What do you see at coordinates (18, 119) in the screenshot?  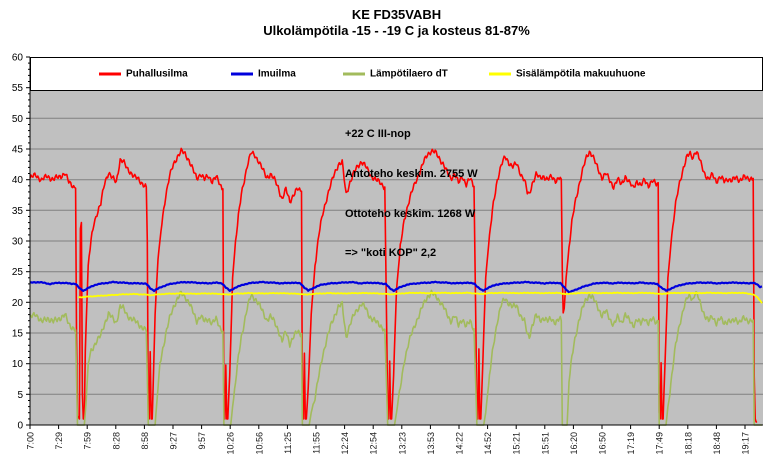 I see `y-tick-label: 50` at bounding box center [18, 119].